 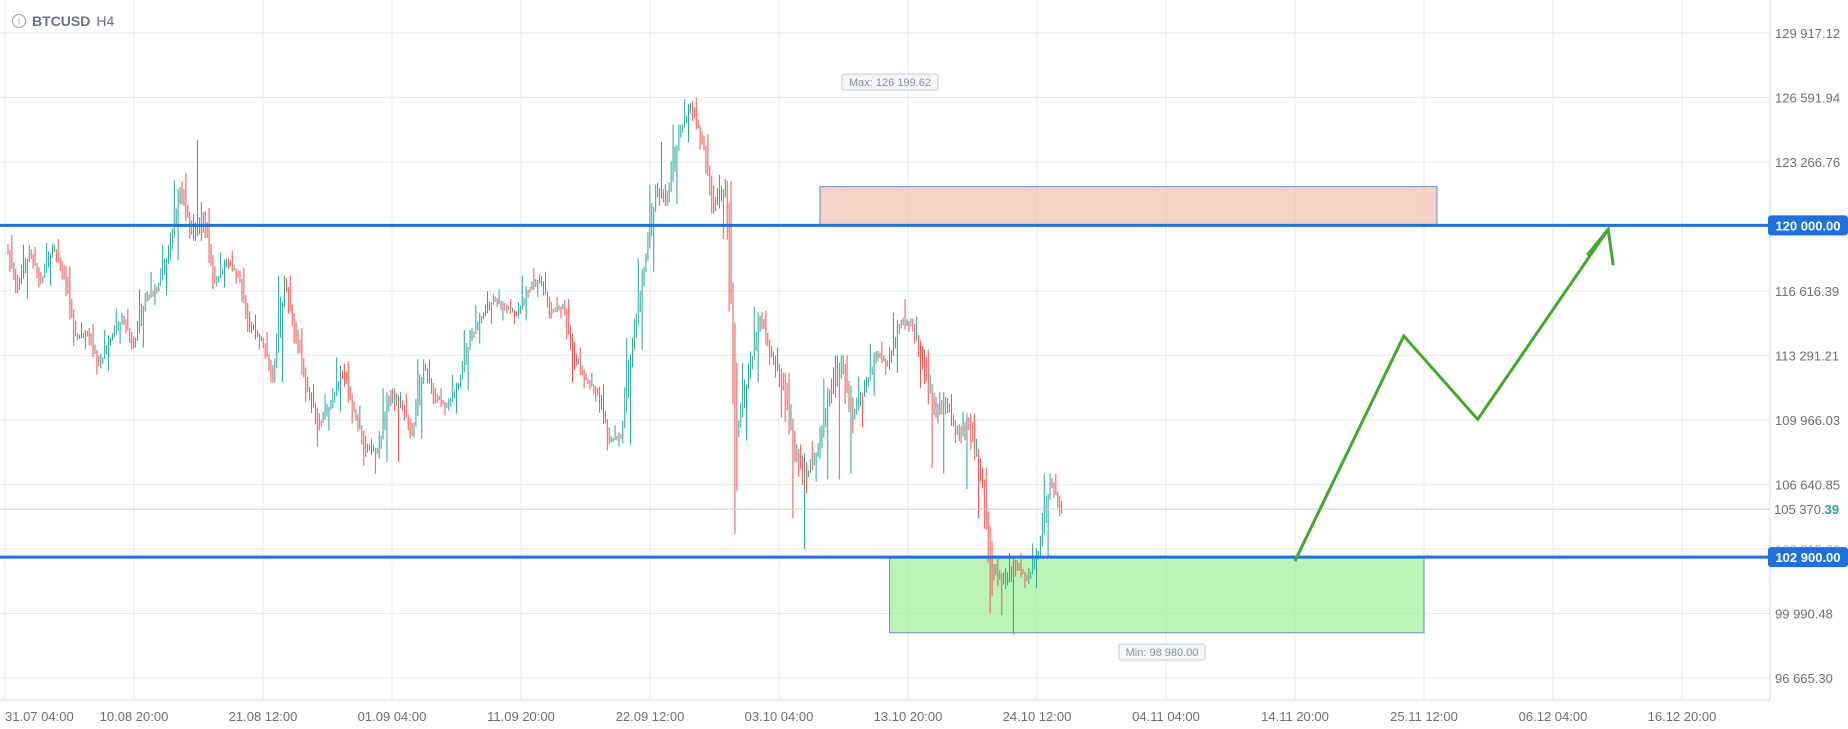 What do you see at coordinates (1807, 420) in the screenshot?
I see `y-tick-label: 109 966.03` at bounding box center [1807, 420].